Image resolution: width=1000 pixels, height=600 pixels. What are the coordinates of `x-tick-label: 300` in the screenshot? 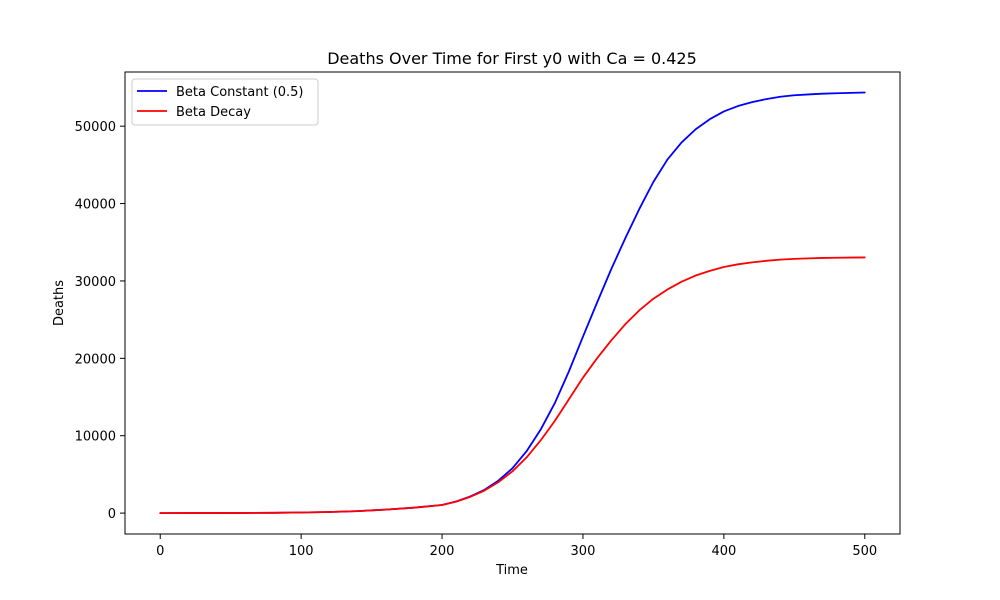 It's located at (583, 551).